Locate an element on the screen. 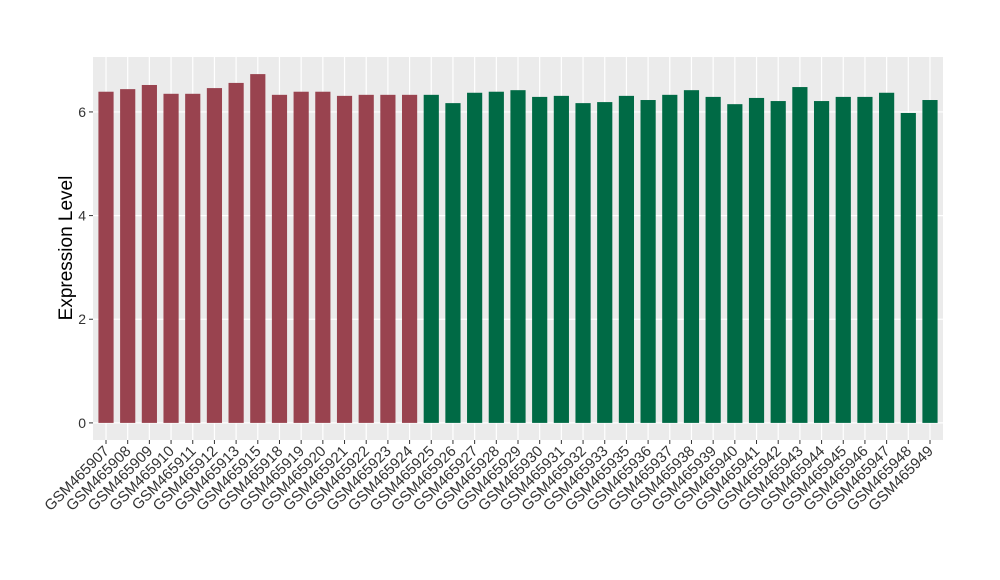 This screenshot has height=580, width=1000. y-tick-label: 0 is located at coordinates (82, 423).